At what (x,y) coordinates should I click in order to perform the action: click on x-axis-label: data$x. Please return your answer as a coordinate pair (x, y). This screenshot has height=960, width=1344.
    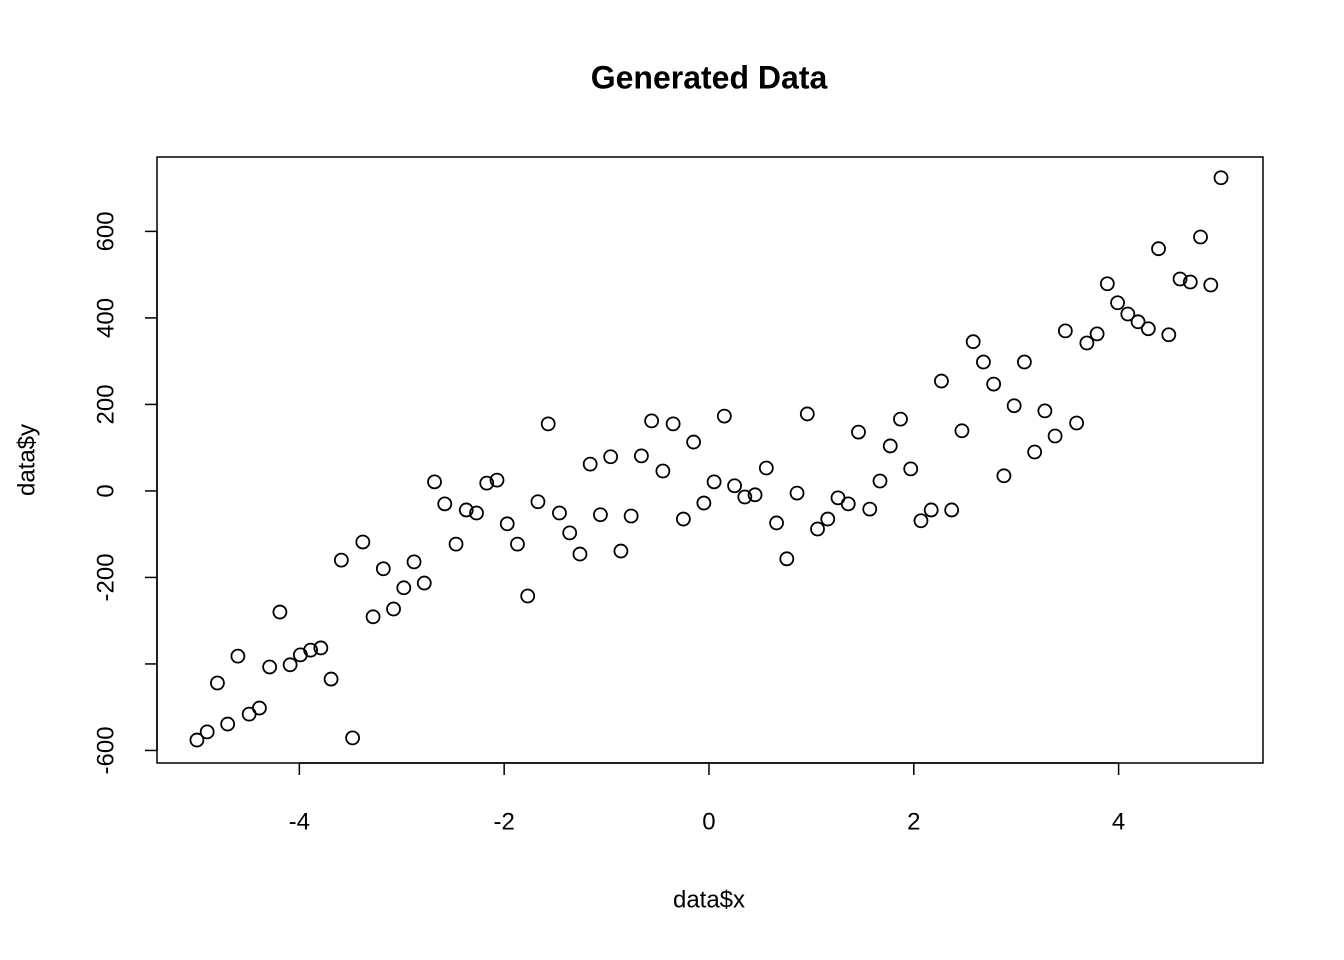
    Looking at the image, I should click on (709, 899).